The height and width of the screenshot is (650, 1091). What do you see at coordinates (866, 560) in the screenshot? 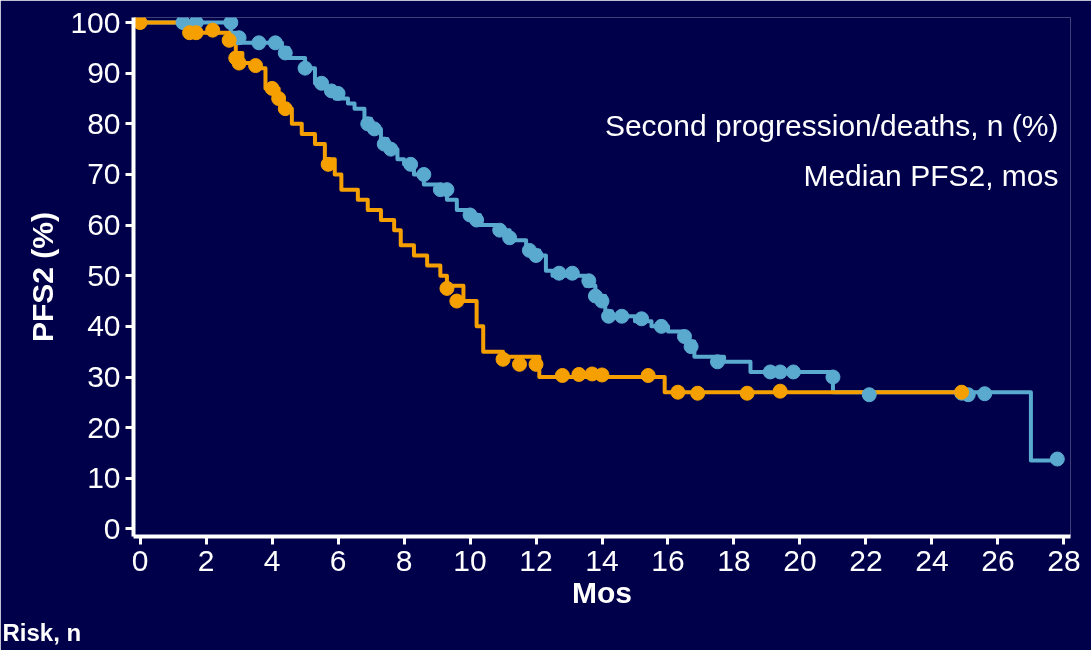
I see `x-tick-label: 22` at bounding box center [866, 560].